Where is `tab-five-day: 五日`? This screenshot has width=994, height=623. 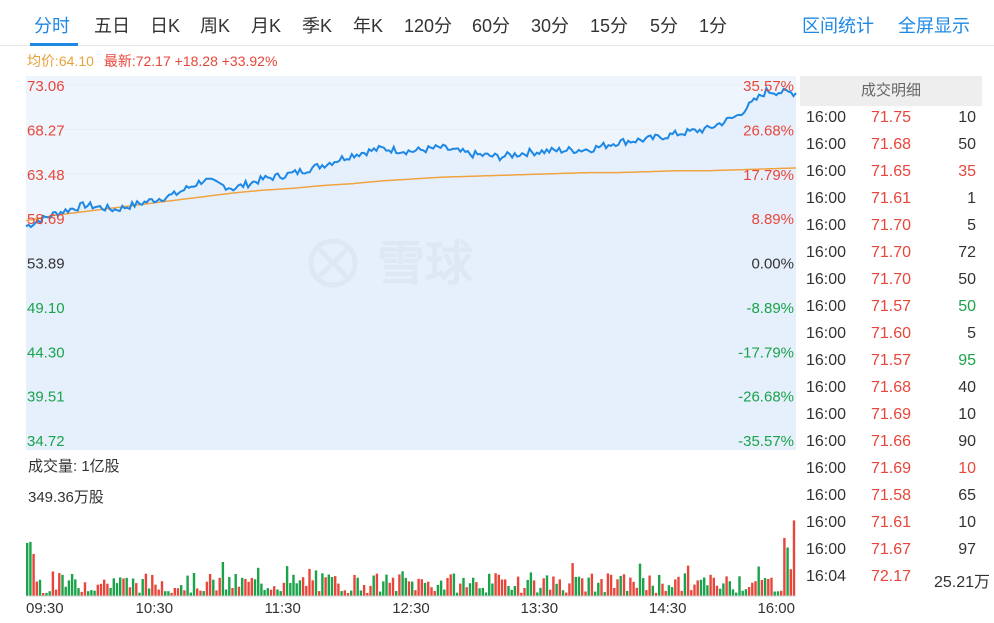 tab-five-day: 五日 is located at coordinates (112, 26).